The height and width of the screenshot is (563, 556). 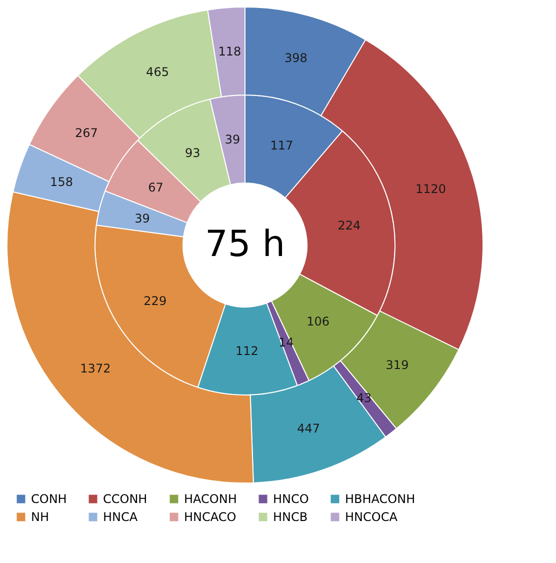 I want to click on data-label: 267, so click(x=86, y=133).